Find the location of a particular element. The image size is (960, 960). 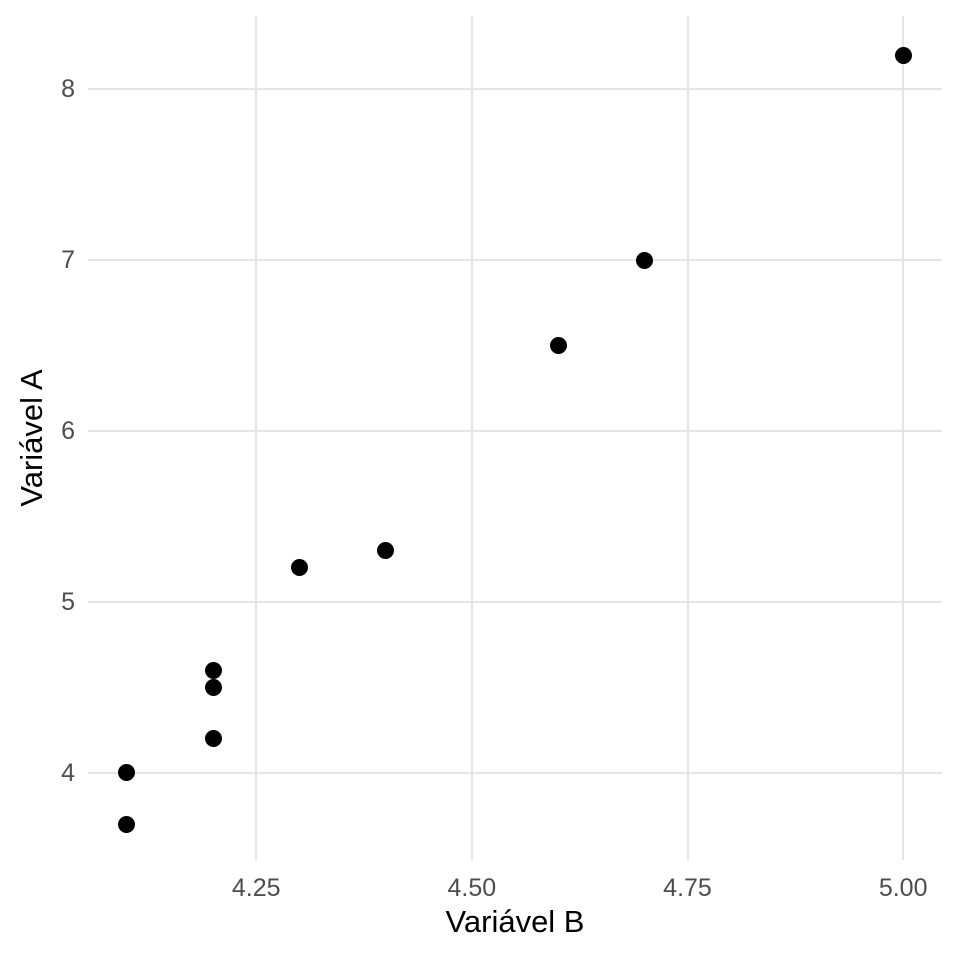

x-axis-title: Variável B is located at coordinates (515, 921).